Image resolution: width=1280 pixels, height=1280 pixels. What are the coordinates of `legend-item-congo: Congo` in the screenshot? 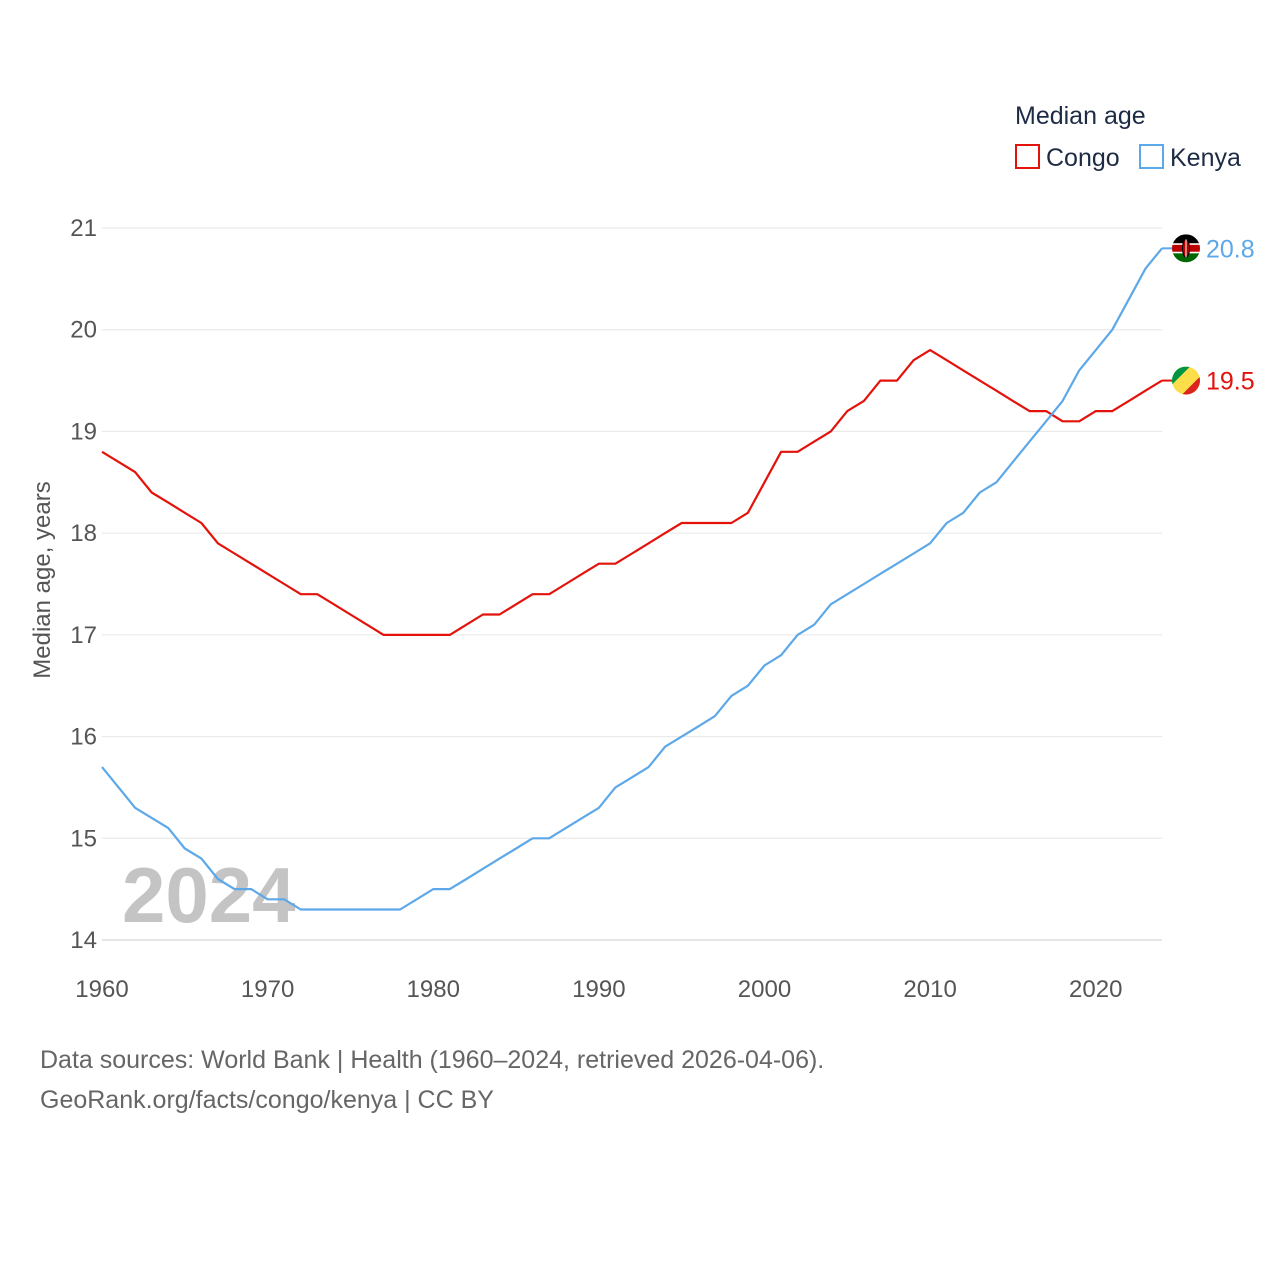 It's located at (1067, 158).